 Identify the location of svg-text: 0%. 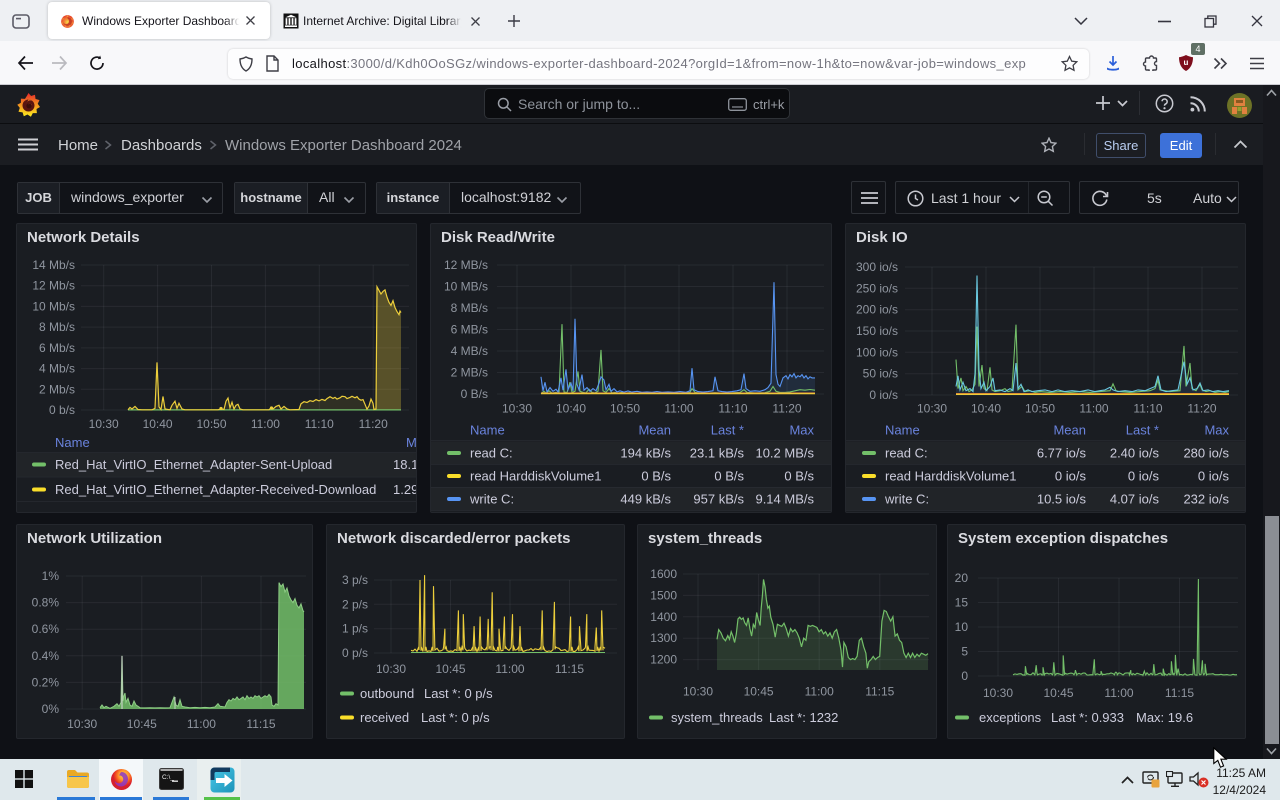
(51, 709).